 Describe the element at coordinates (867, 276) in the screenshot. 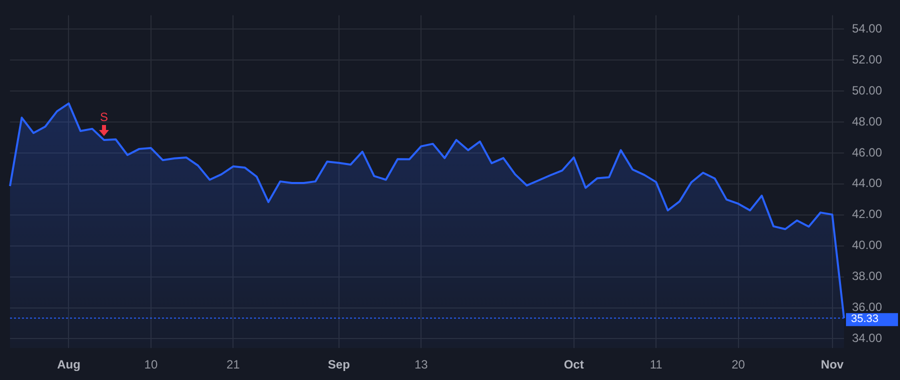

I see `y-tick-label: 38.00` at that location.